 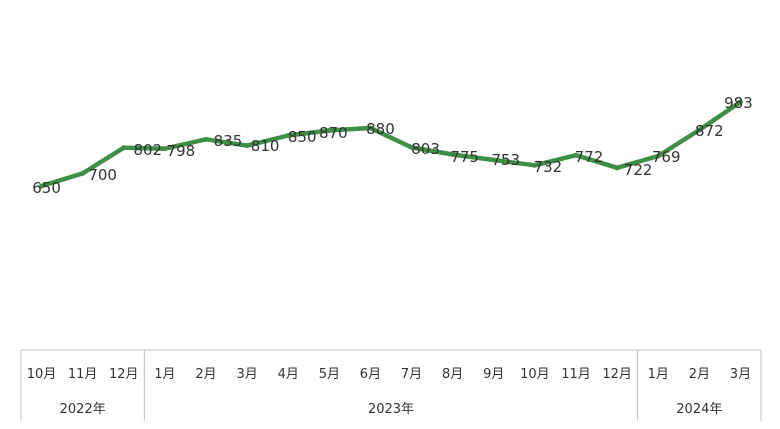 I want to click on data-label: 850, so click(x=302, y=137).